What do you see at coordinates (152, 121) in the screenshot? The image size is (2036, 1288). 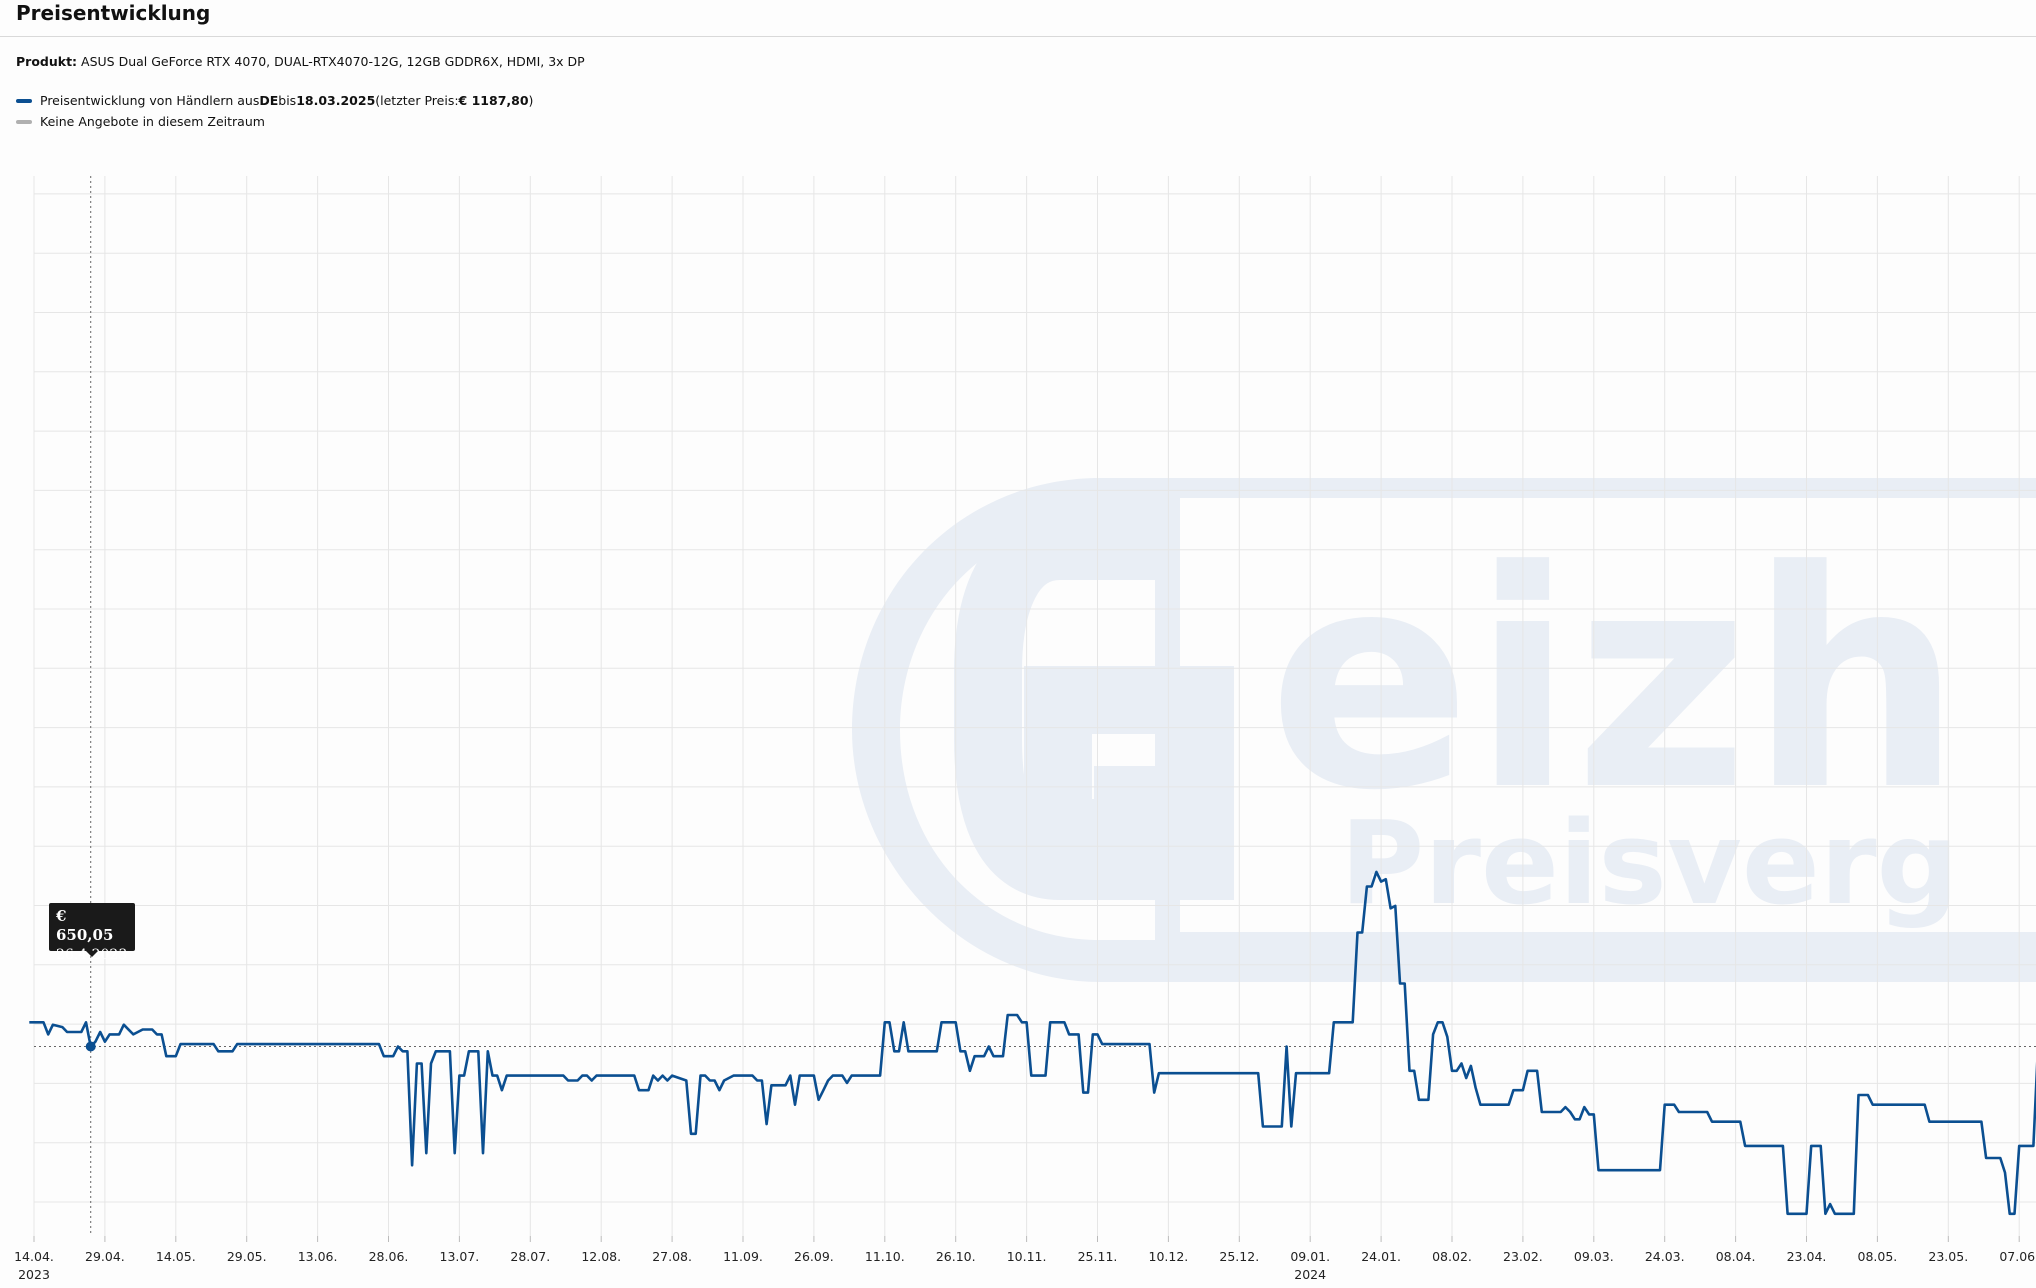 I see `legend-no-offers-label: Keine Angebote in diesem Zeitraum` at bounding box center [152, 121].